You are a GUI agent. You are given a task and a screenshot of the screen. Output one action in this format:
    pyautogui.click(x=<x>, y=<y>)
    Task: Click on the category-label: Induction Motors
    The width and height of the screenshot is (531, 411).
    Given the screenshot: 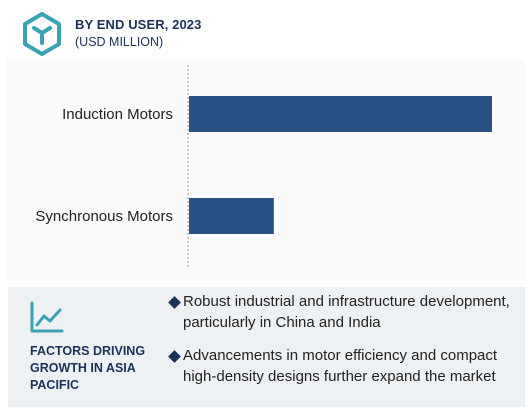 What is the action you would take?
    pyautogui.click(x=117, y=114)
    